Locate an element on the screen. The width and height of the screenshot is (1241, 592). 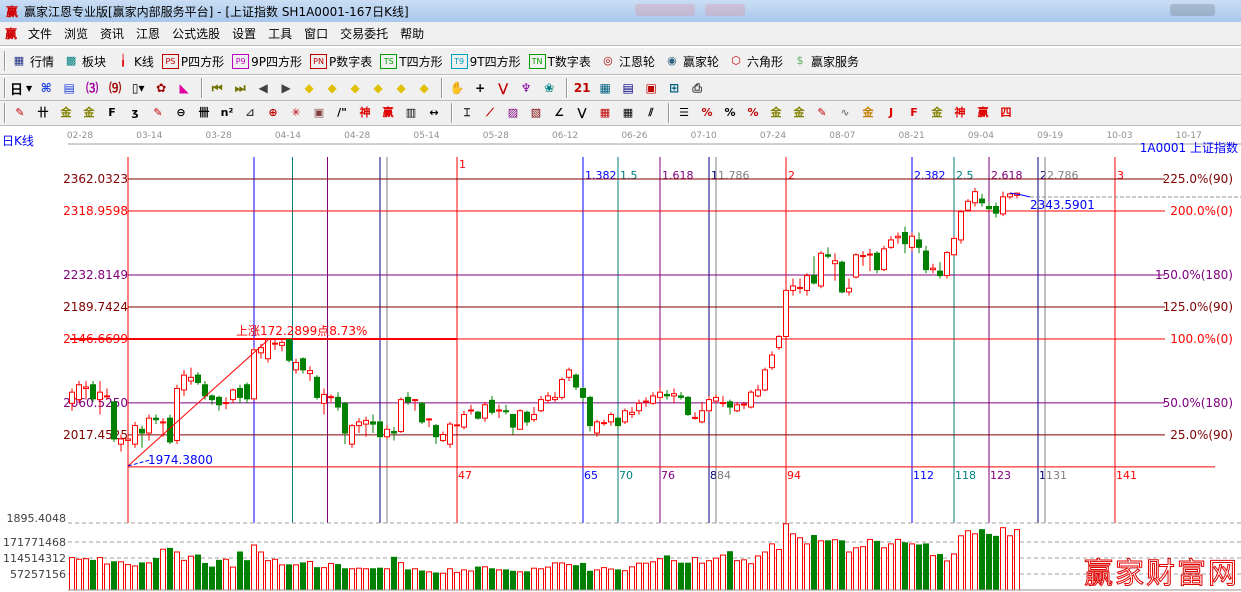
ruler-123-icon: ▥ is located at coordinates (411, 112).